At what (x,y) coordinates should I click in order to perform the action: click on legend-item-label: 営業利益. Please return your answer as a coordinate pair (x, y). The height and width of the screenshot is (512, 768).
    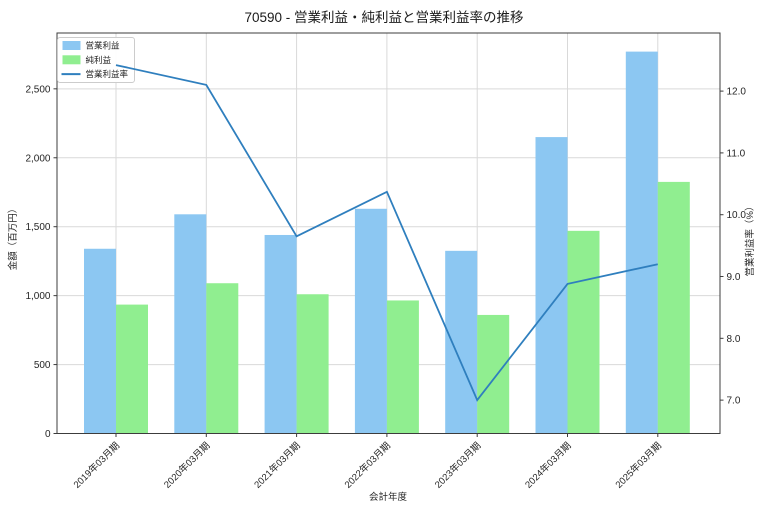
    Looking at the image, I should click on (103, 46).